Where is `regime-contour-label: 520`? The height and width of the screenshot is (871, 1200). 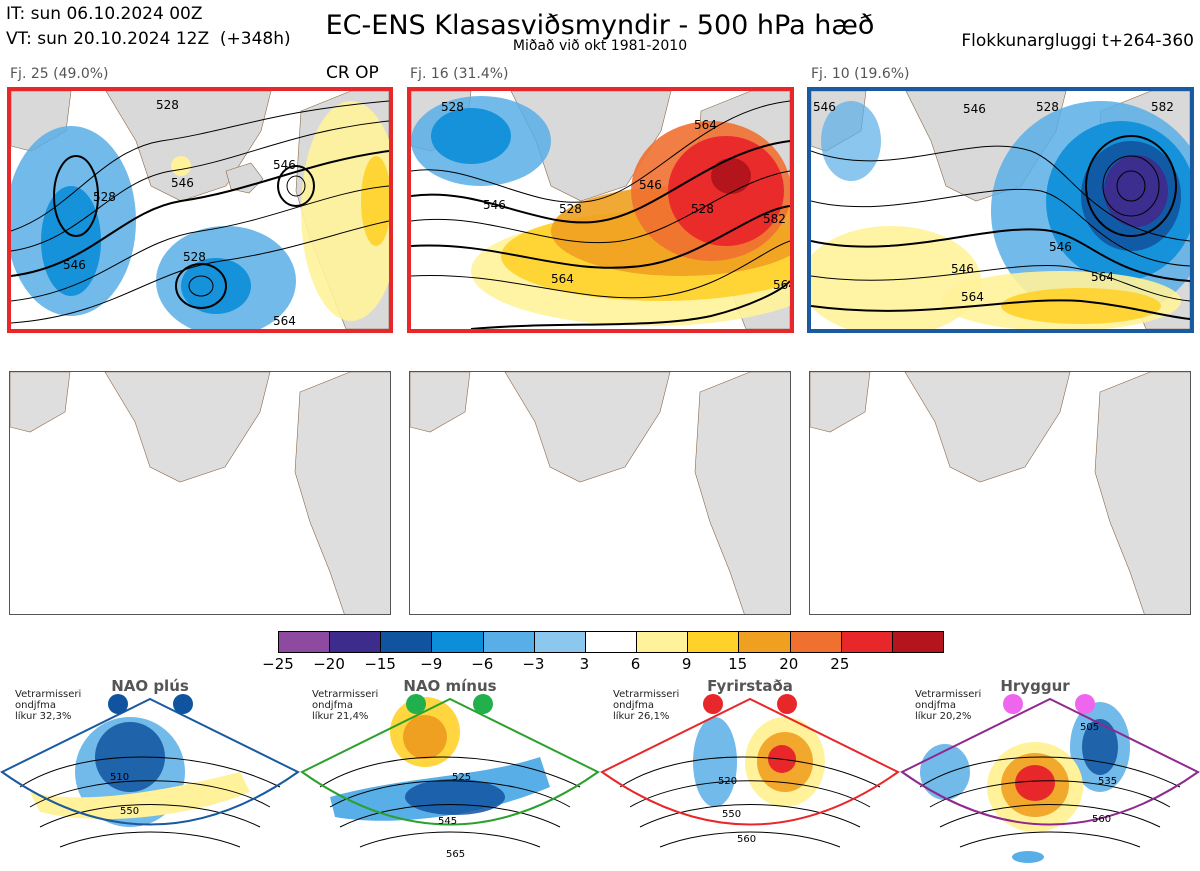 regime-contour-label: 520 is located at coordinates (727, 781).